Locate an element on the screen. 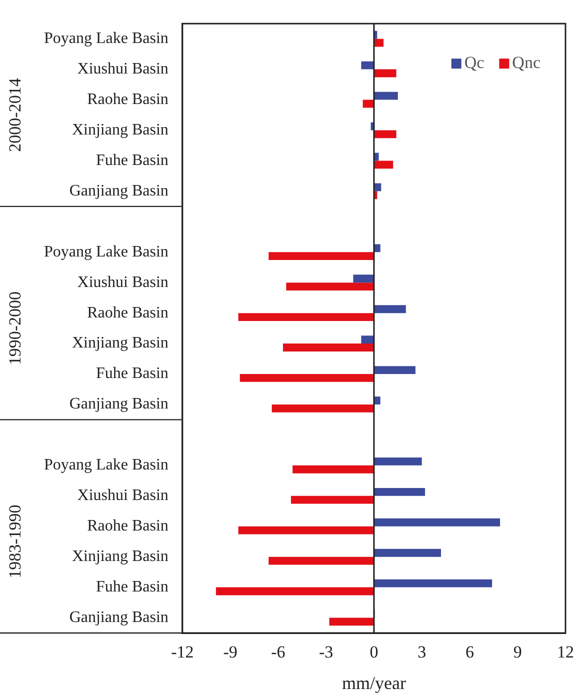 The width and height of the screenshot is (584, 699). x-tick-label: 0 is located at coordinates (374, 652).